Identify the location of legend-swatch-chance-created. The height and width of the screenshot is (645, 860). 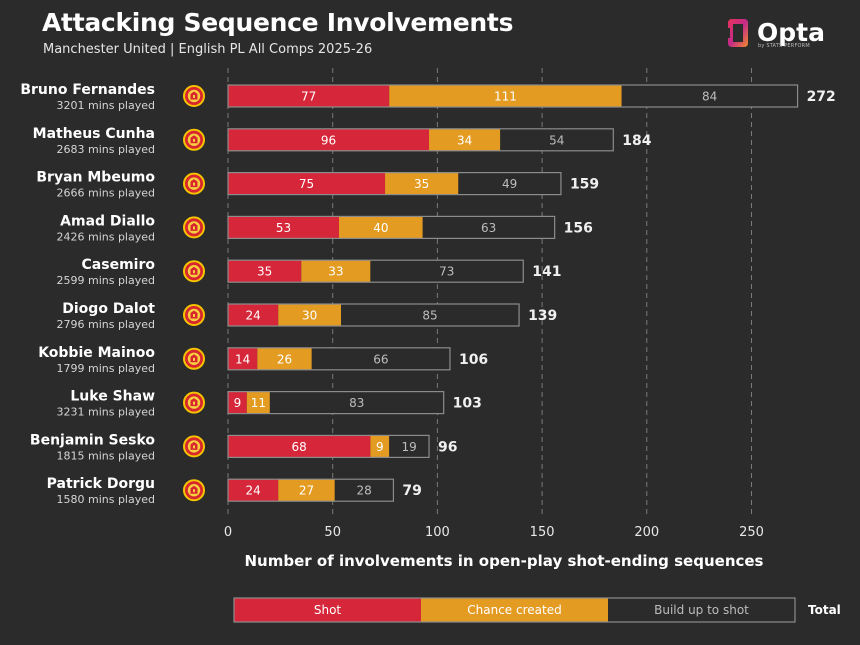
(514, 610).